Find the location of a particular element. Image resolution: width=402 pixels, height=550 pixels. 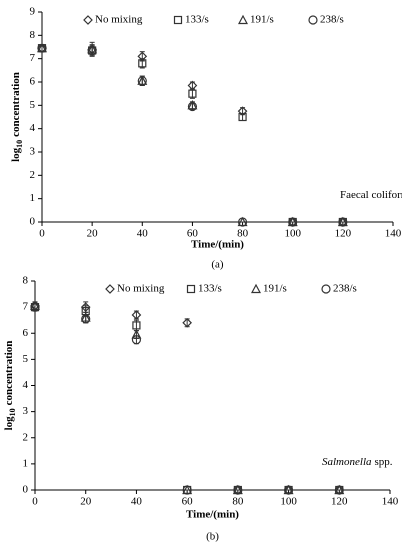

annotation-part: spp. is located at coordinates (384, 462).